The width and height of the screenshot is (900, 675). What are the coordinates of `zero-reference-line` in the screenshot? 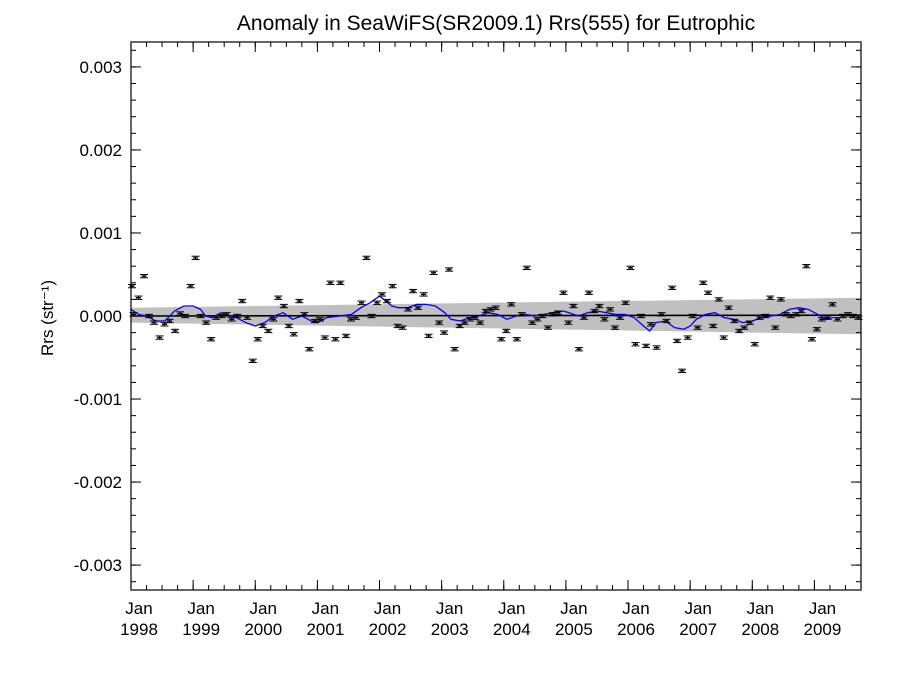 It's located at (496, 315).